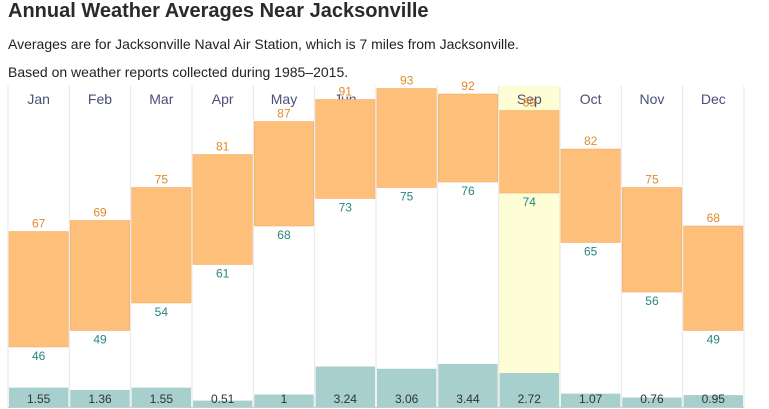 This screenshot has width=769, height=409. Describe the element at coordinates (713, 278) in the screenshot. I see `temp-band-dec` at that location.